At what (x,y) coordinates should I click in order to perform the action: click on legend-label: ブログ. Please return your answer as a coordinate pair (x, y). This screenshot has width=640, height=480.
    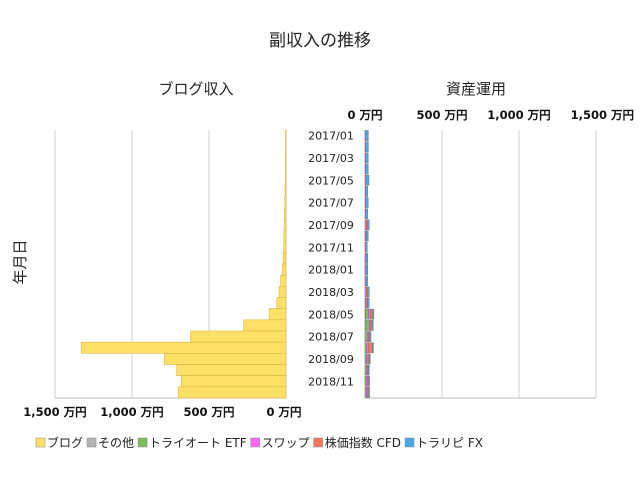
    Looking at the image, I should click on (65, 442).